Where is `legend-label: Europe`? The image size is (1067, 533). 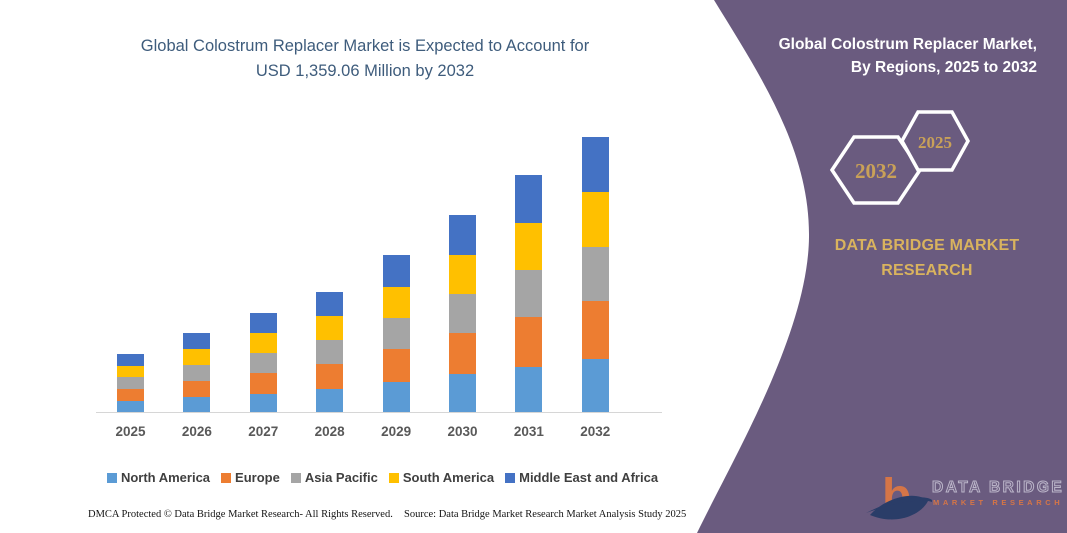
legend-label: Europe is located at coordinates (257, 477).